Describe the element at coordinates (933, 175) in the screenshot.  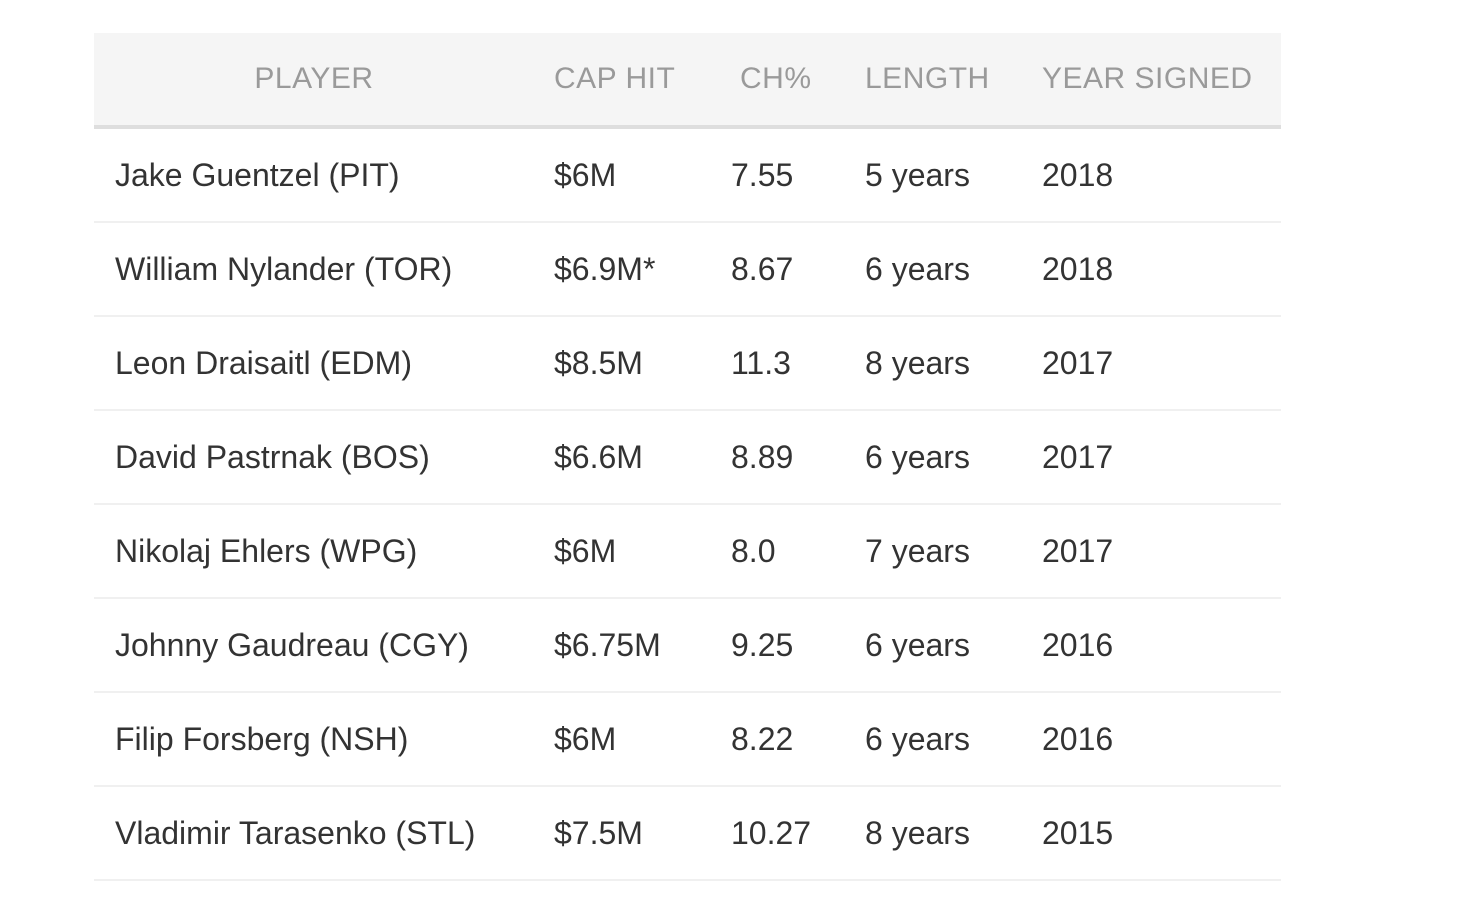
I see `cell-length: 5 years` at that location.